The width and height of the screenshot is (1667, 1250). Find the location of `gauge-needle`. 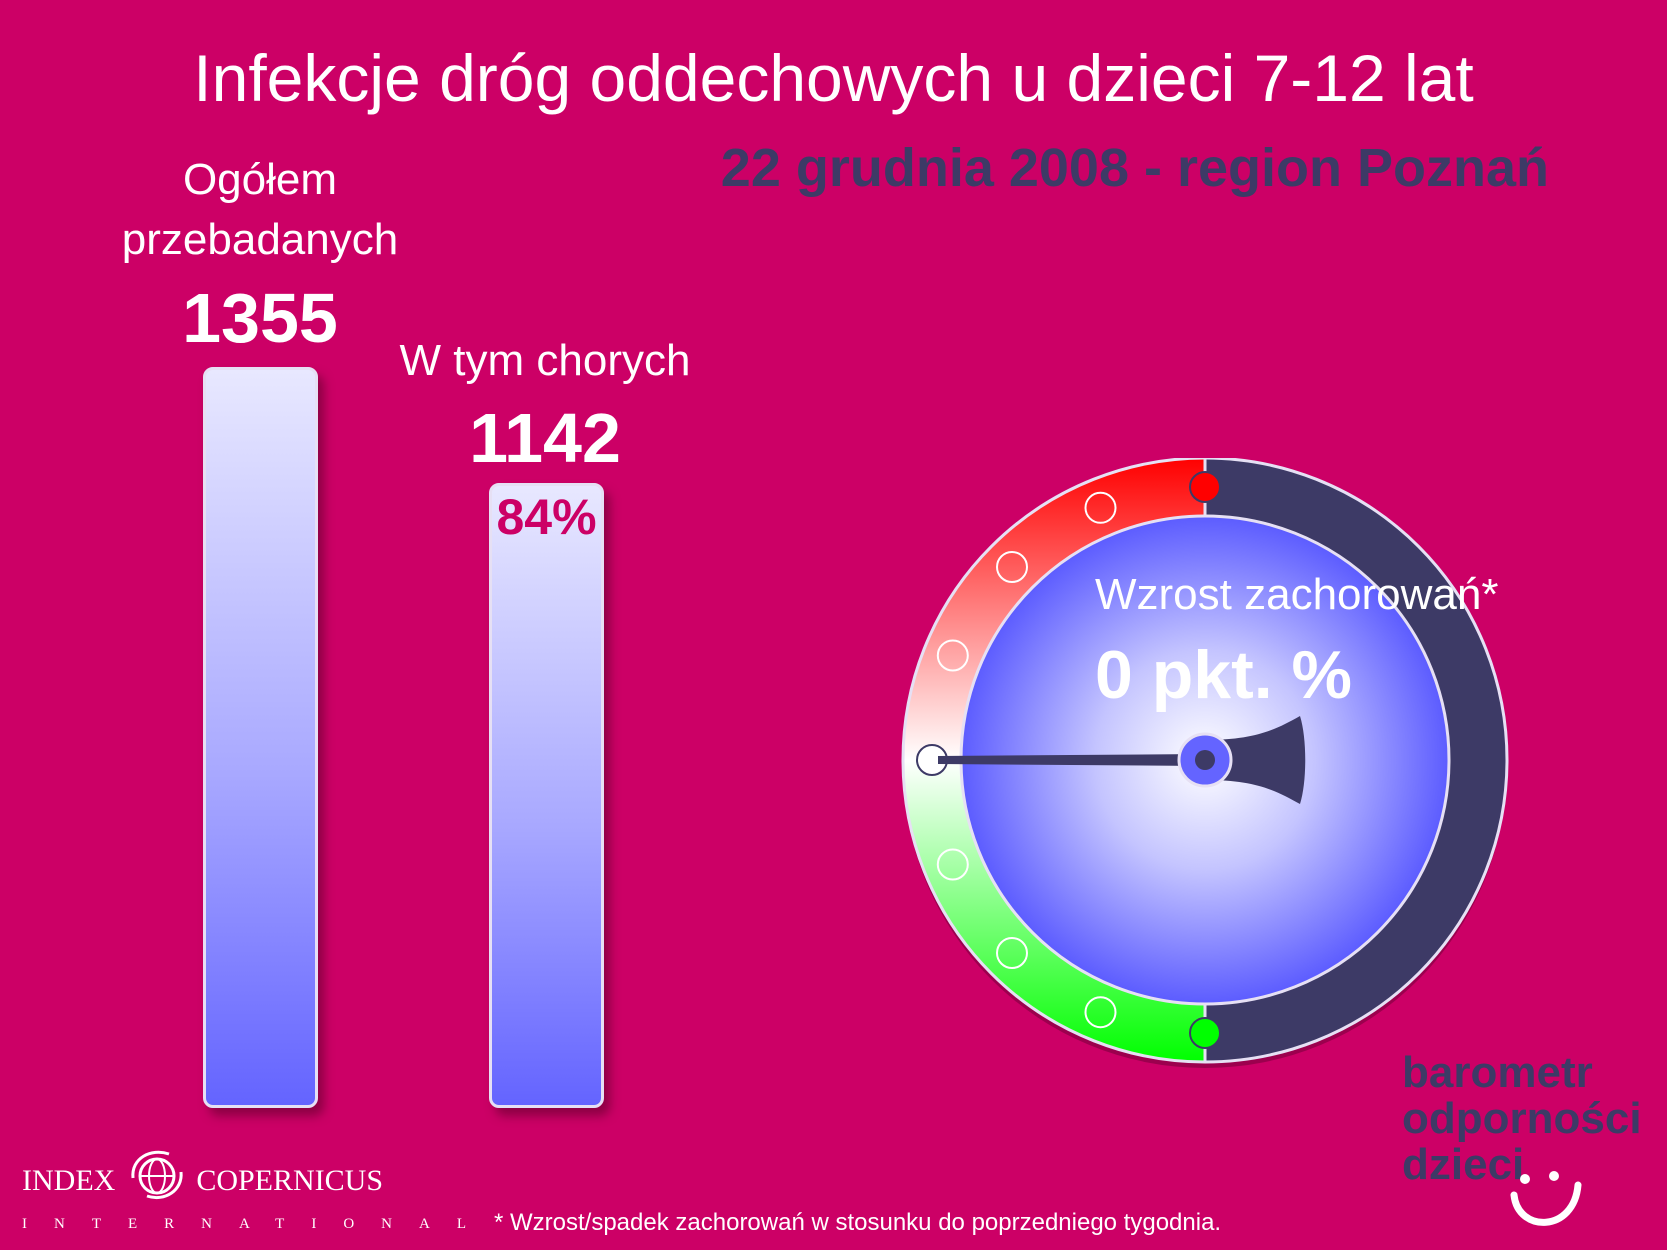

gauge-needle is located at coordinates (1122, 760).